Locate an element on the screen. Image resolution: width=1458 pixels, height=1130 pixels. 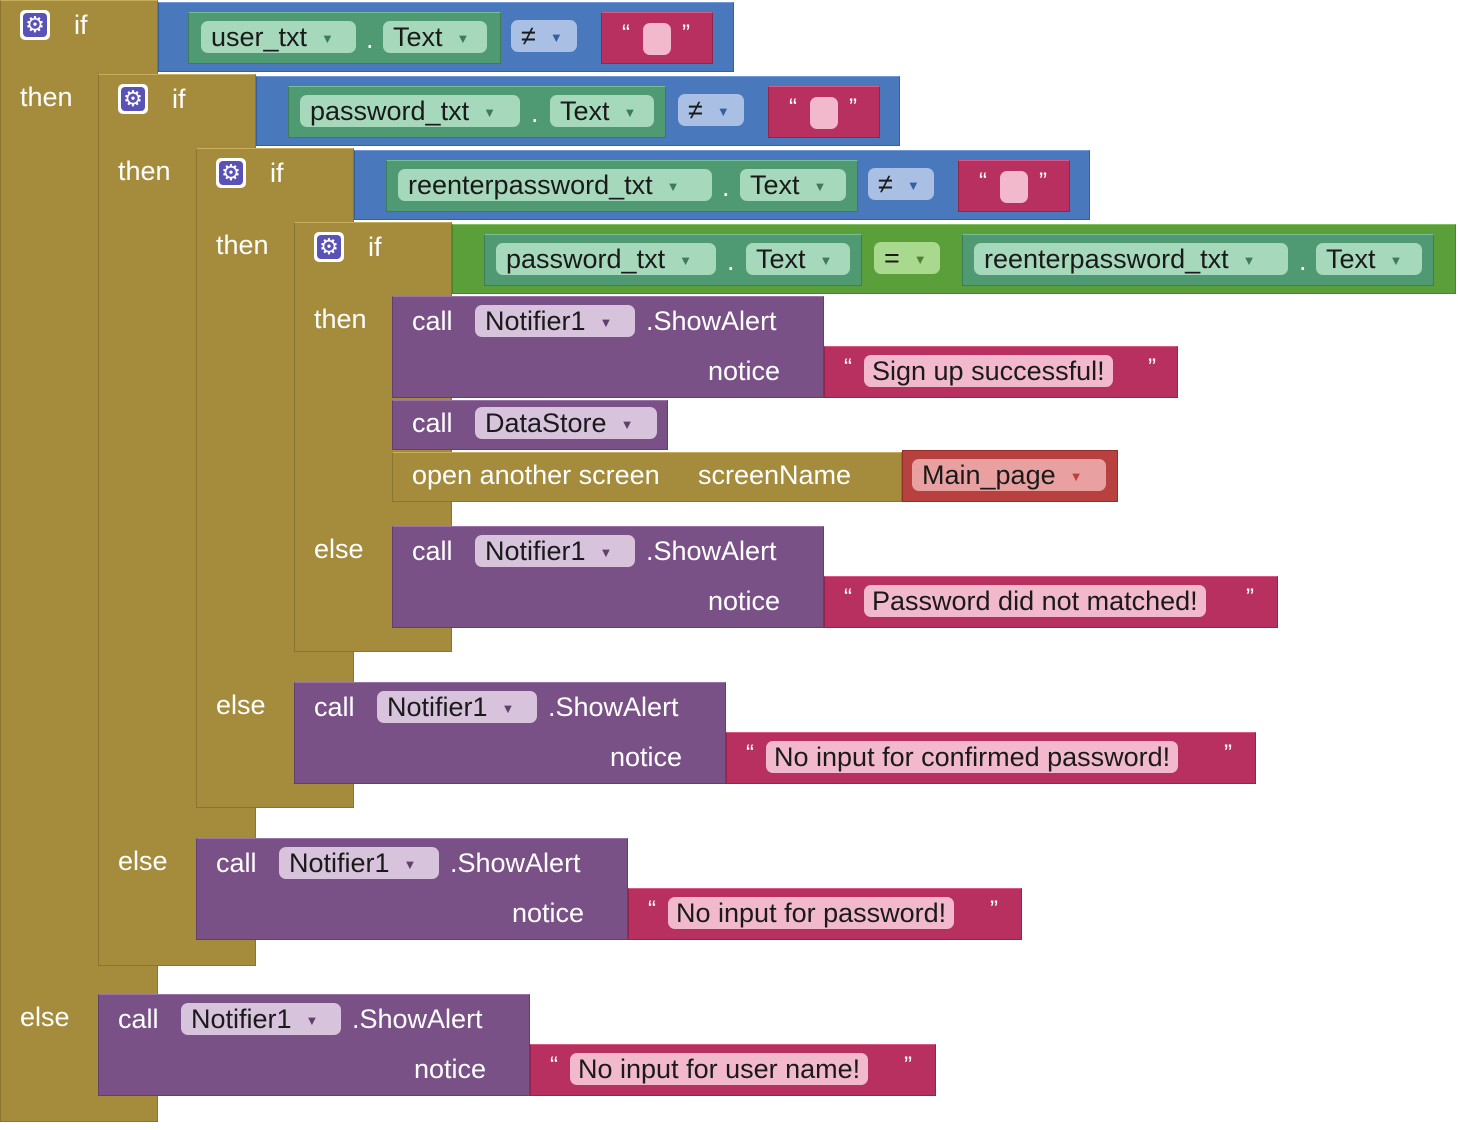
component-name: reenterpassword_txt is located at coordinates (530, 185).